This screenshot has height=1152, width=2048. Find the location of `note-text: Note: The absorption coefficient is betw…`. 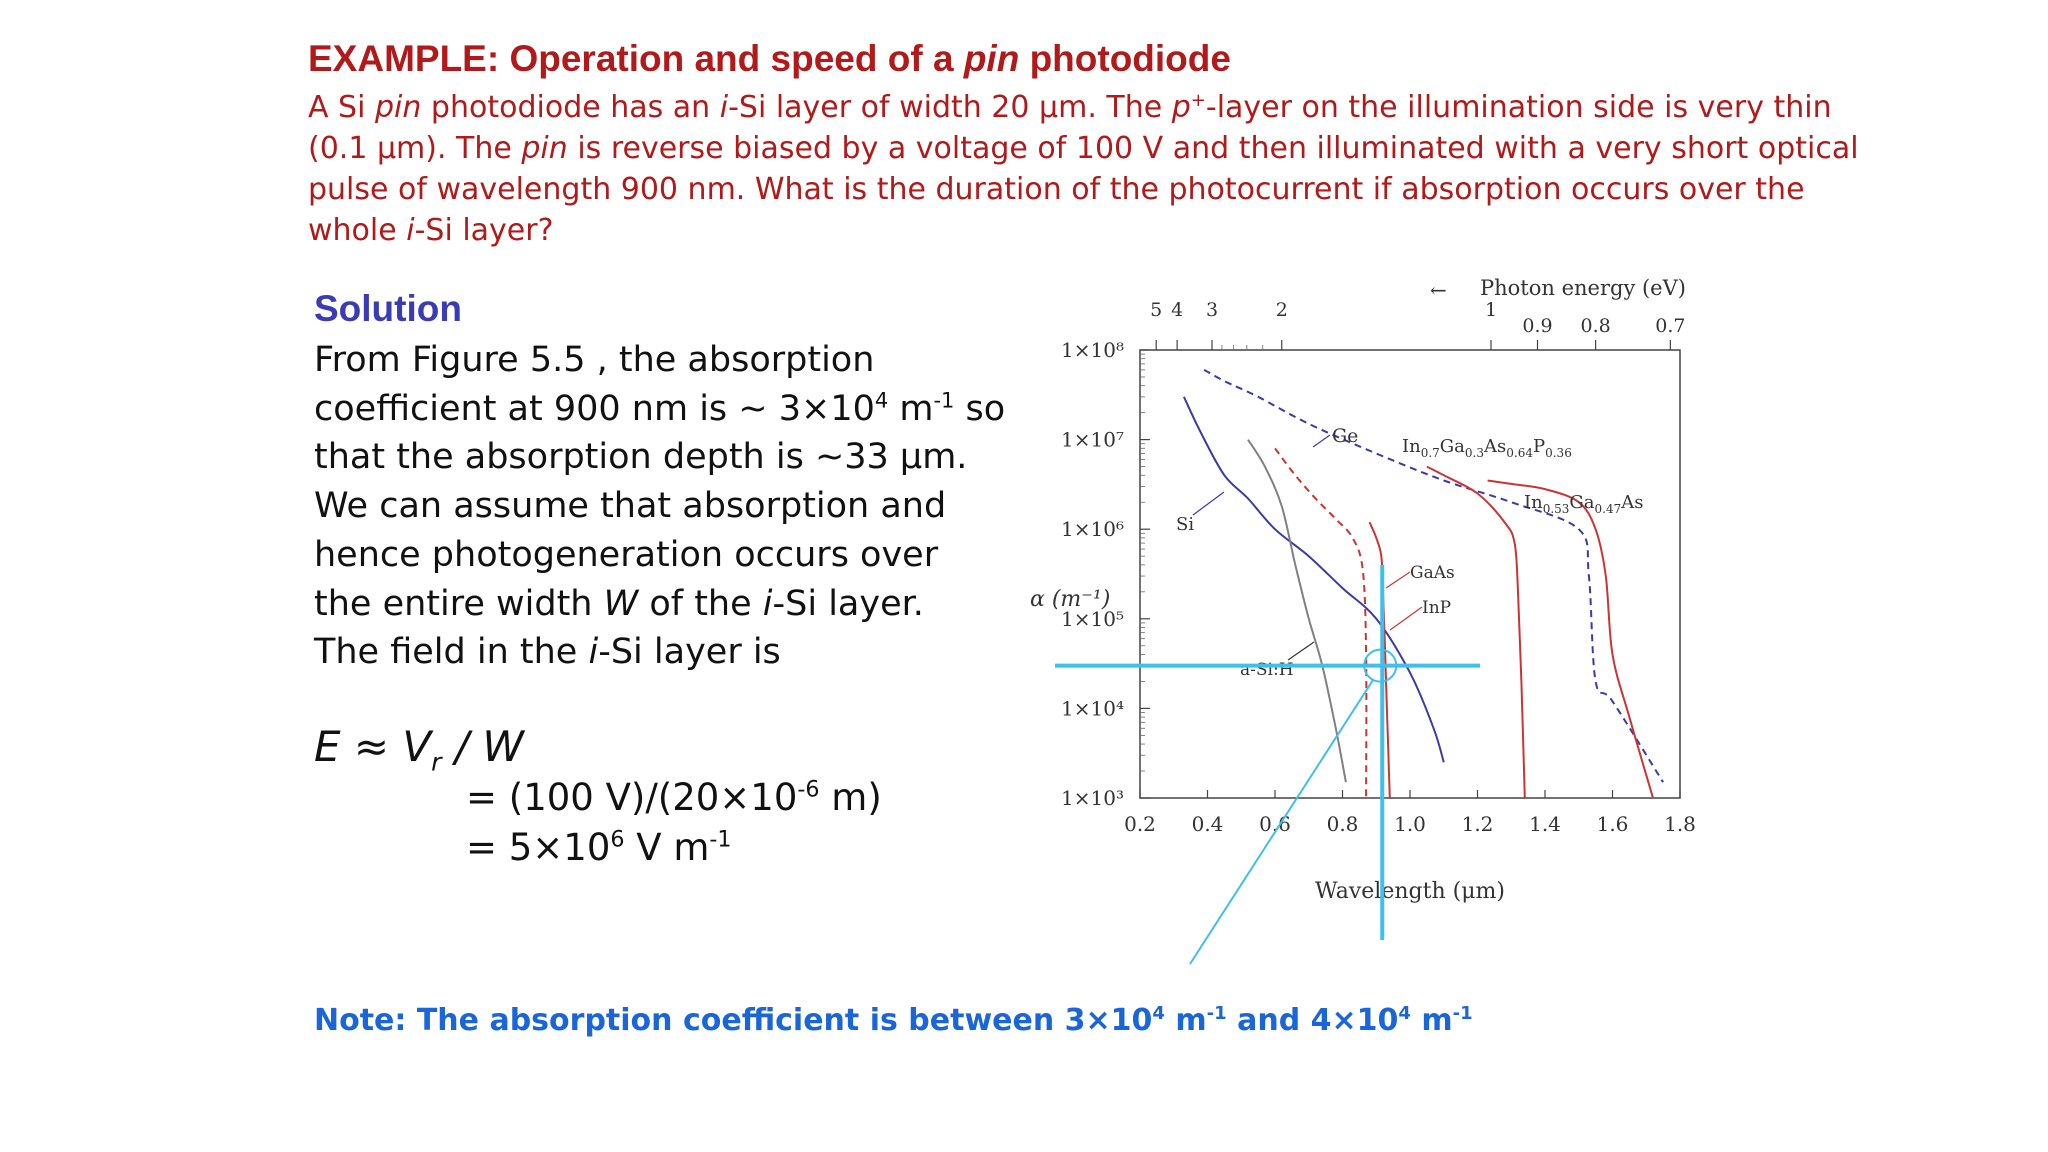

note-text: Note: The absorption coefficient is betw… is located at coordinates (893, 1020).